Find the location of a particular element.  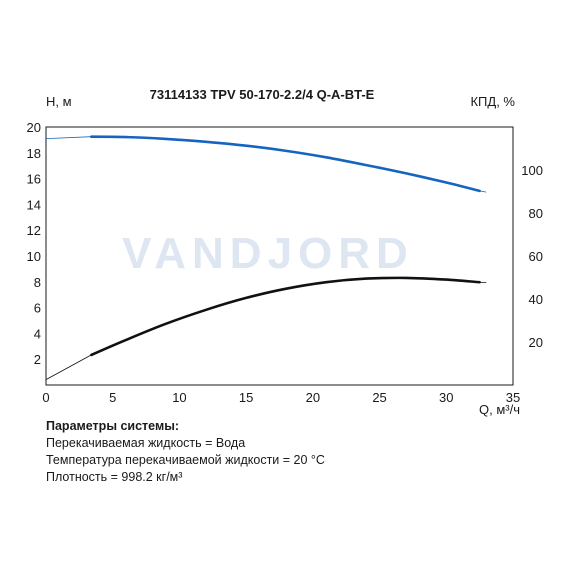

param-density: Плотность = 998.2 кг/м³ is located at coordinates (114, 477).